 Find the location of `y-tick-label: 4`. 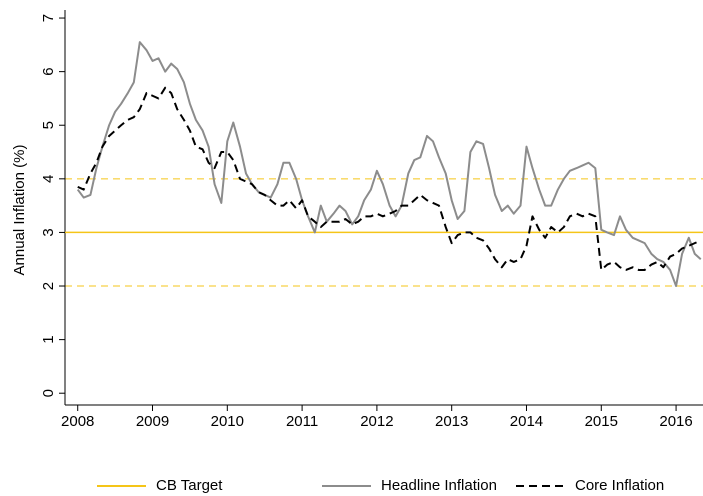

y-tick-label: 4 is located at coordinates (48, 179).